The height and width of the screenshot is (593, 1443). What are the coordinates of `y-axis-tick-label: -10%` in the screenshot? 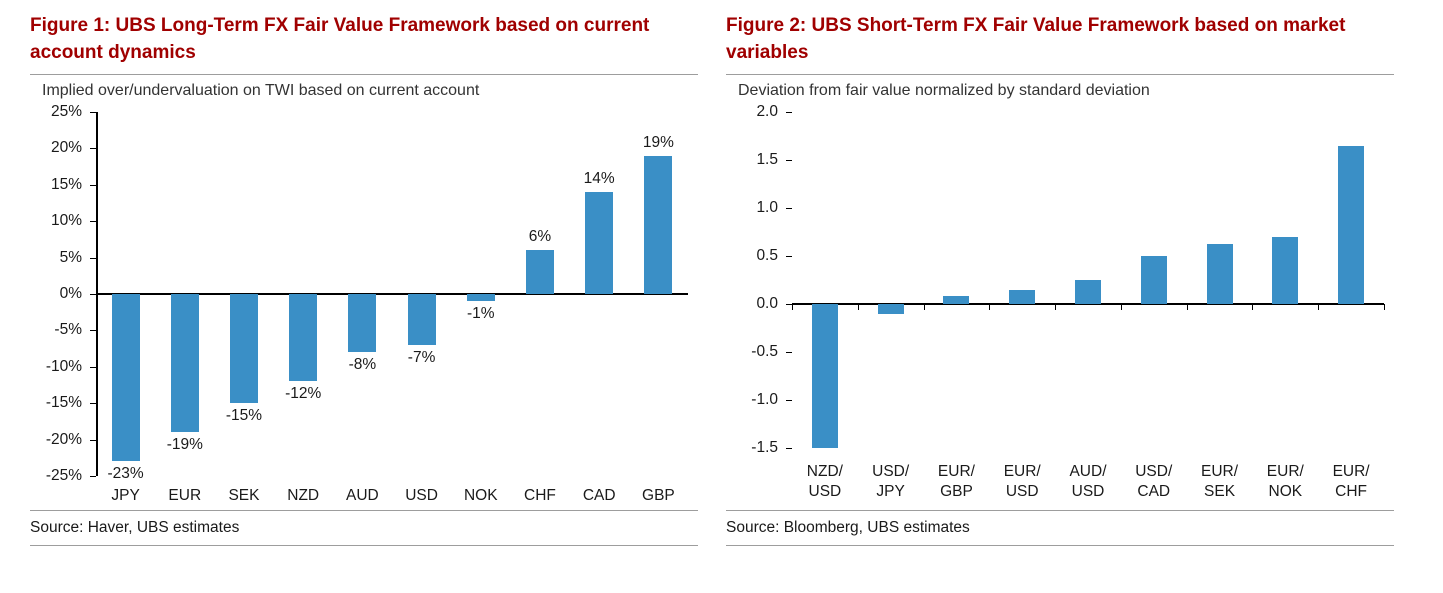 It's located at (63, 366).